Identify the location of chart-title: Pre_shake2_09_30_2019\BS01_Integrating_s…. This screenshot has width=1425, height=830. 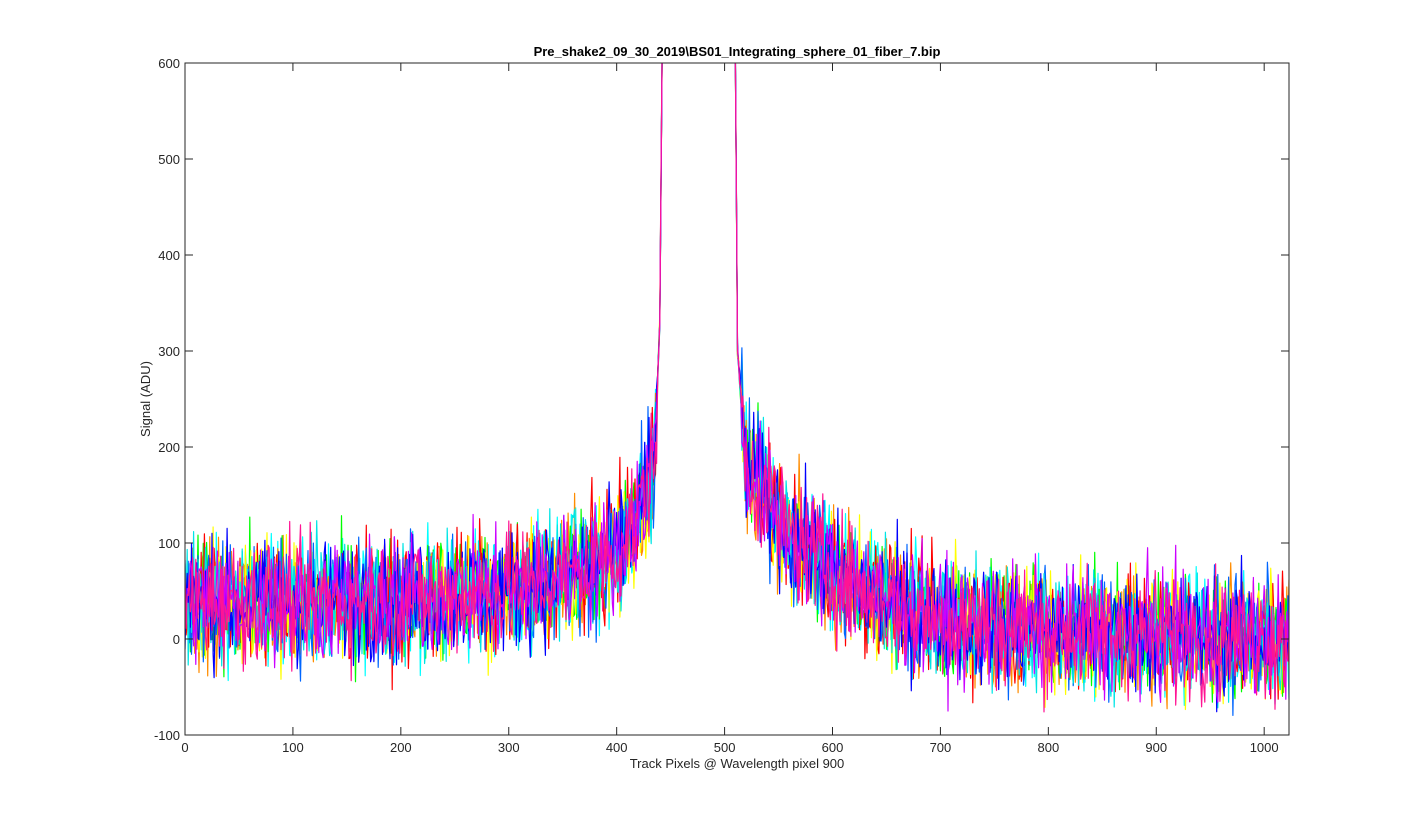
(737, 51).